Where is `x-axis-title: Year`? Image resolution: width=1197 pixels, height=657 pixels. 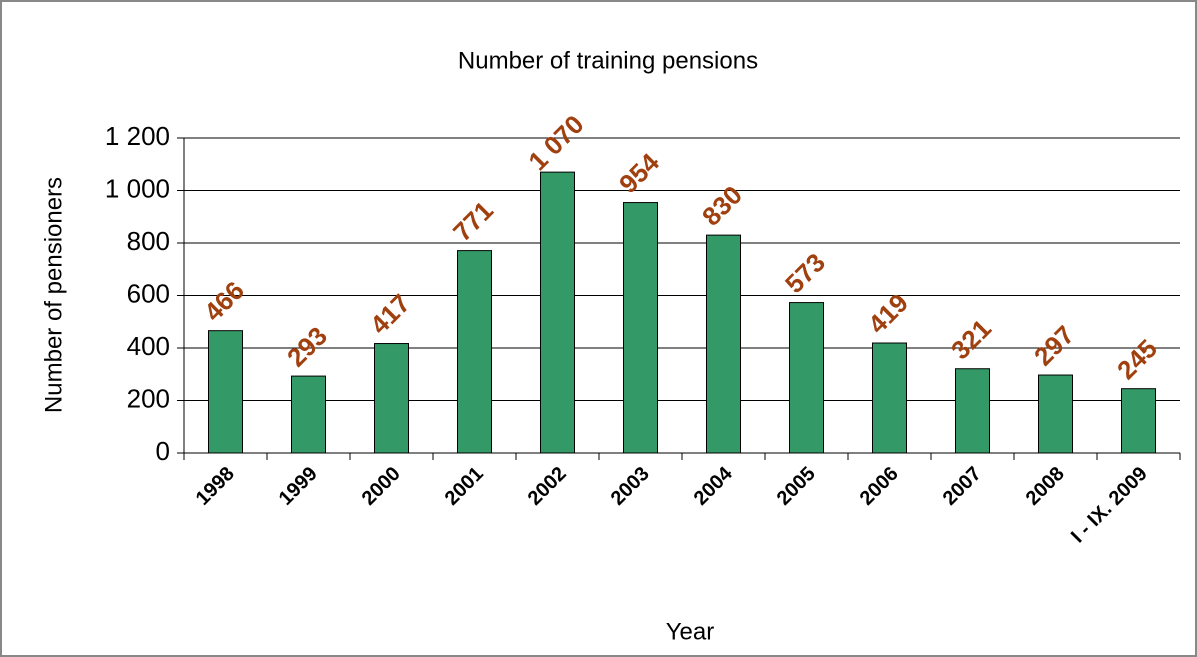
x-axis-title: Year is located at coordinates (690, 631).